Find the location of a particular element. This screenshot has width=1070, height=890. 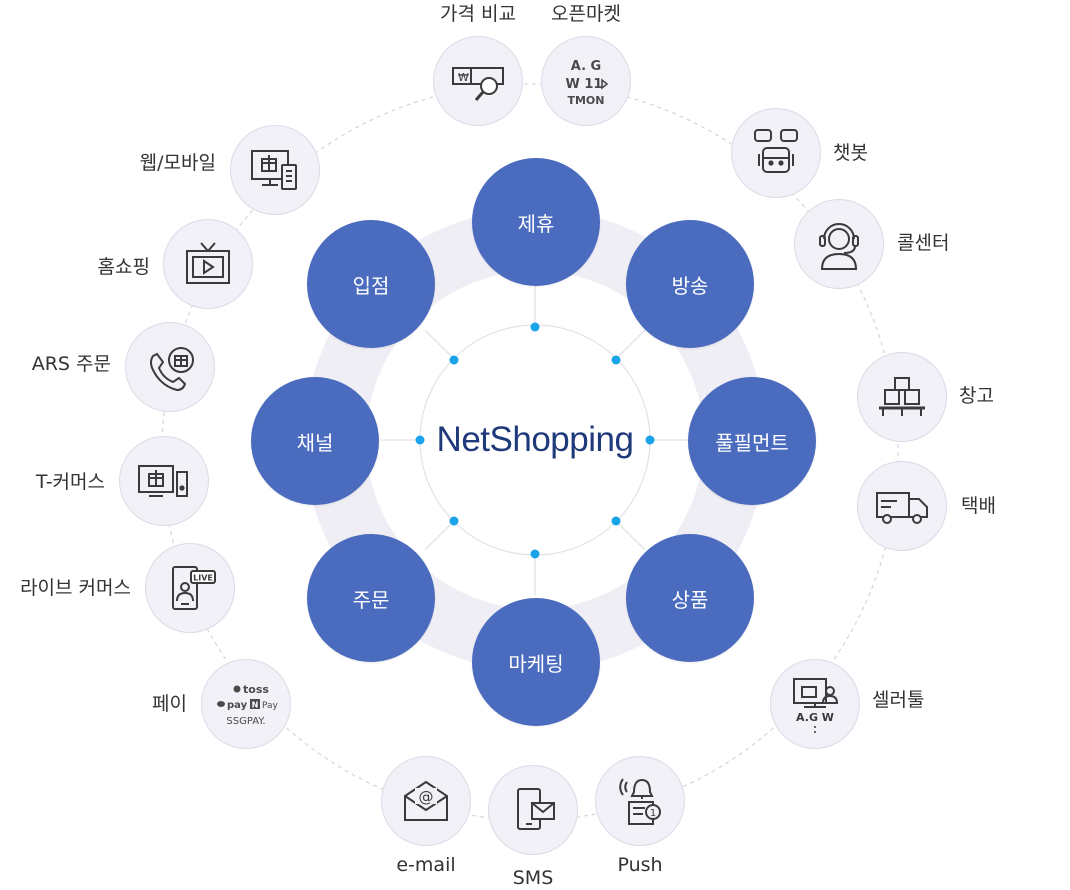

node-web-mobile is located at coordinates (275, 170).